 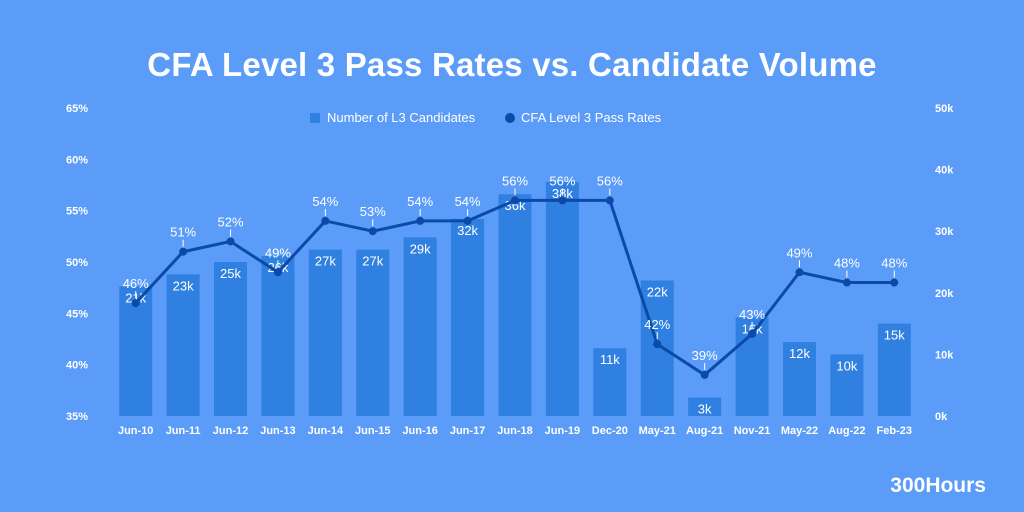 I want to click on left-axis-tick-label: 40%, so click(x=77, y=366).